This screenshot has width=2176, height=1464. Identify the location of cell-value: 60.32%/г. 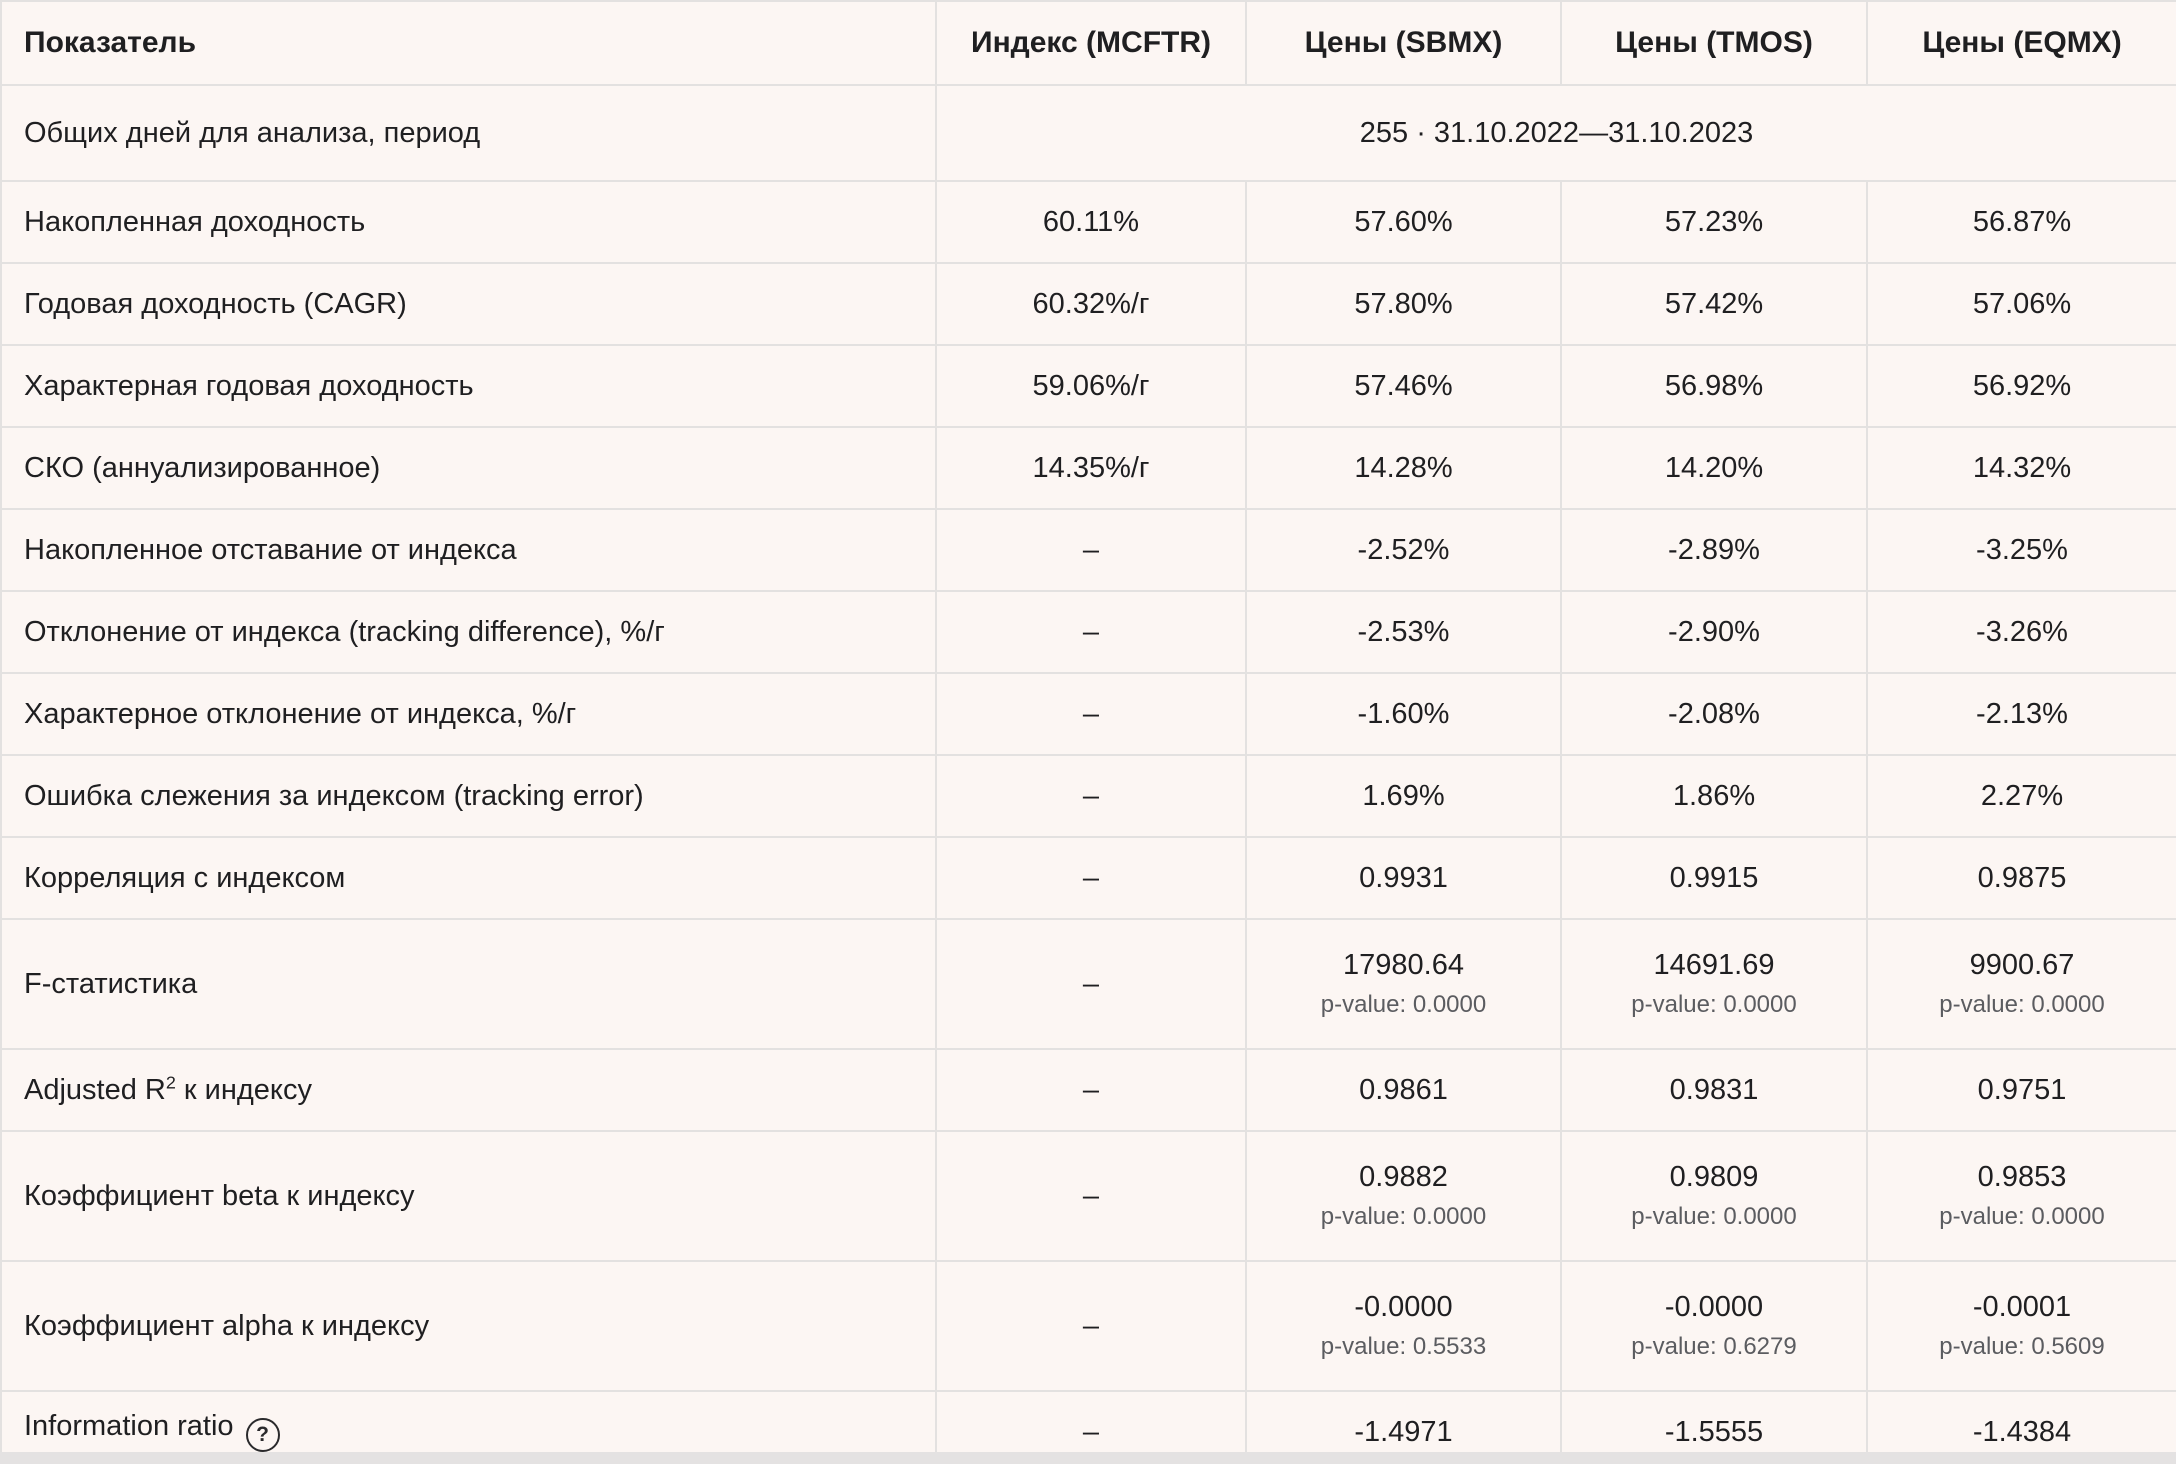
(1091, 304).